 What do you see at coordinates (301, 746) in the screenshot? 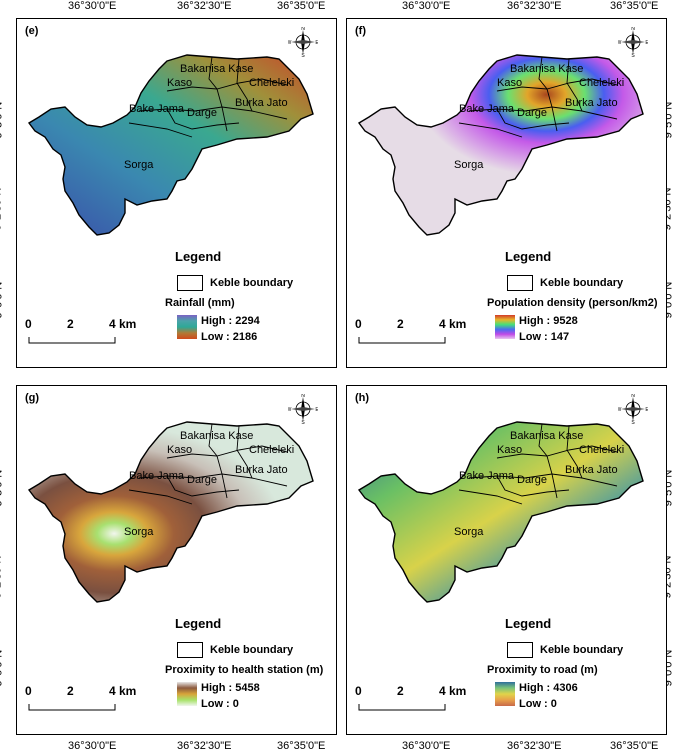
I see `lon-label-bottom-3: 36°35'0"E` at bounding box center [301, 746].